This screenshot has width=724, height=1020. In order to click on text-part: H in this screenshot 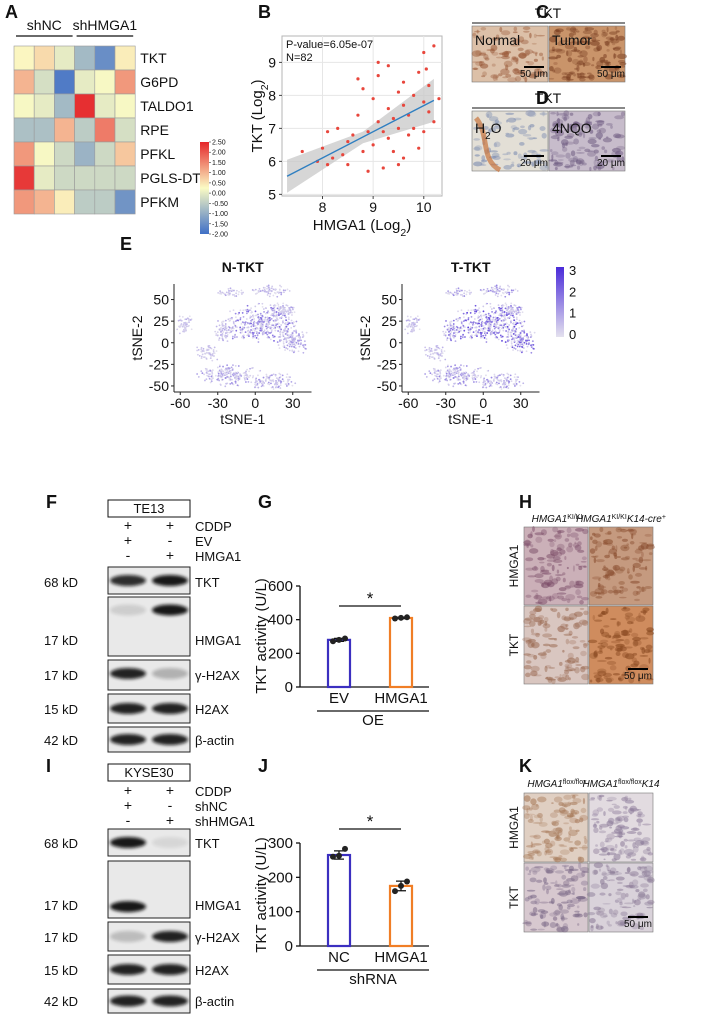, I will do `click(480, 128)`.